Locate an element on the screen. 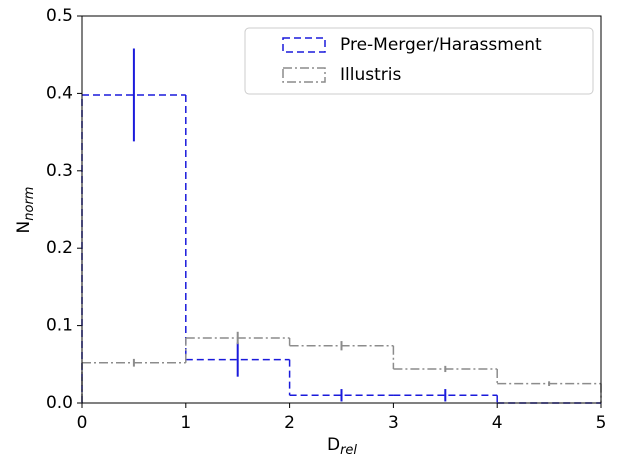 The width and height of the screenshot is (617, 458). y-tick-label: 0.1 is located at coordinates (59, 326).